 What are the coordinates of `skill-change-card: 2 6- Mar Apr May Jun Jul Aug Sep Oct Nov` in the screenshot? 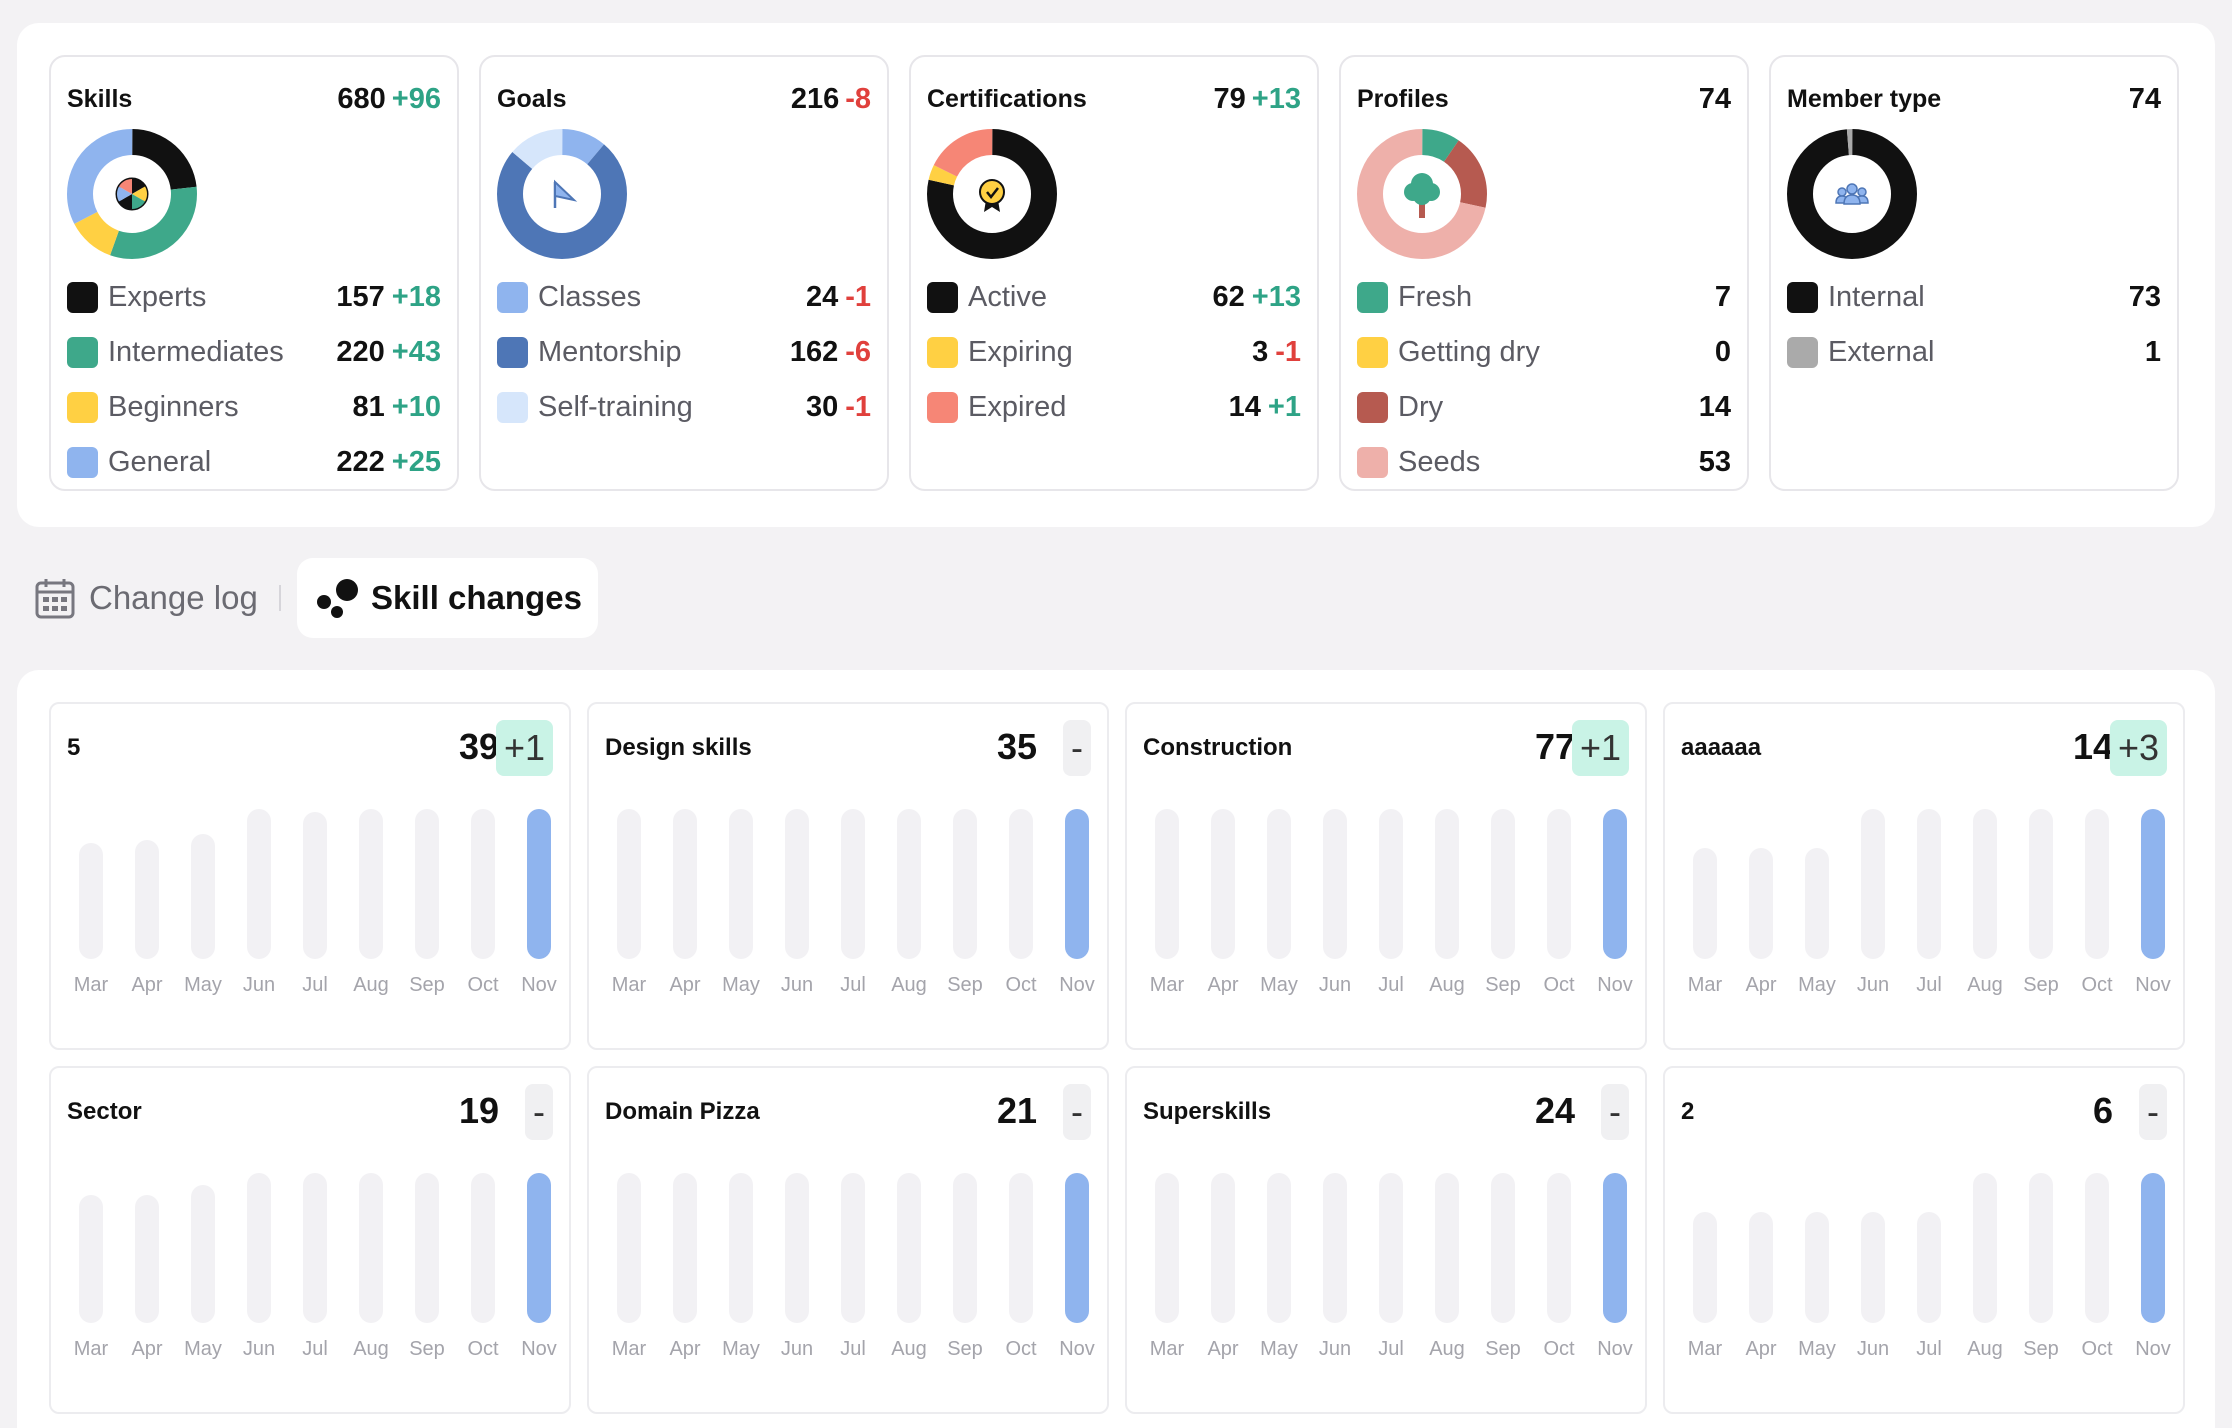 It's located at (1924, 1240).